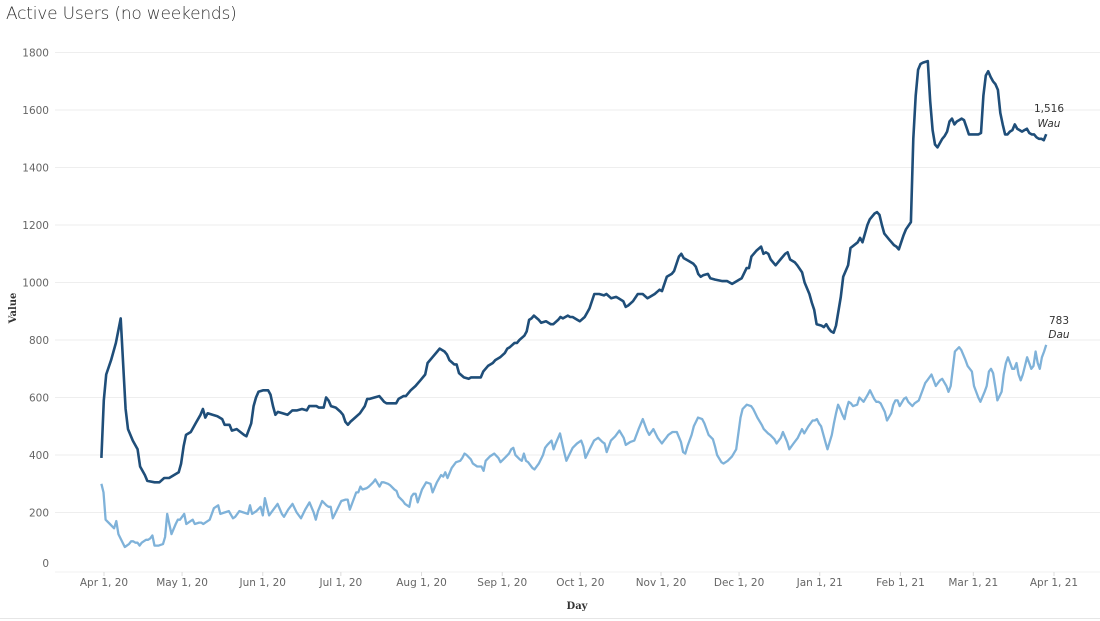 The image size is (1100, 621). What do you see at coordinates (340, 583) in the screenshot?
I see `x-tick-label: Jul 1, 20` at bounding box center [340, 583].